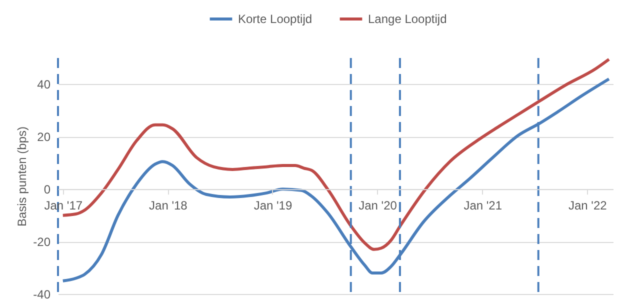 The height and width of the screenshot is (304, 631). What do you see at coordinates (483, 205) in the screenshot?
I see `x-tick-label: Jan '21` at bounding box center [483, 205].